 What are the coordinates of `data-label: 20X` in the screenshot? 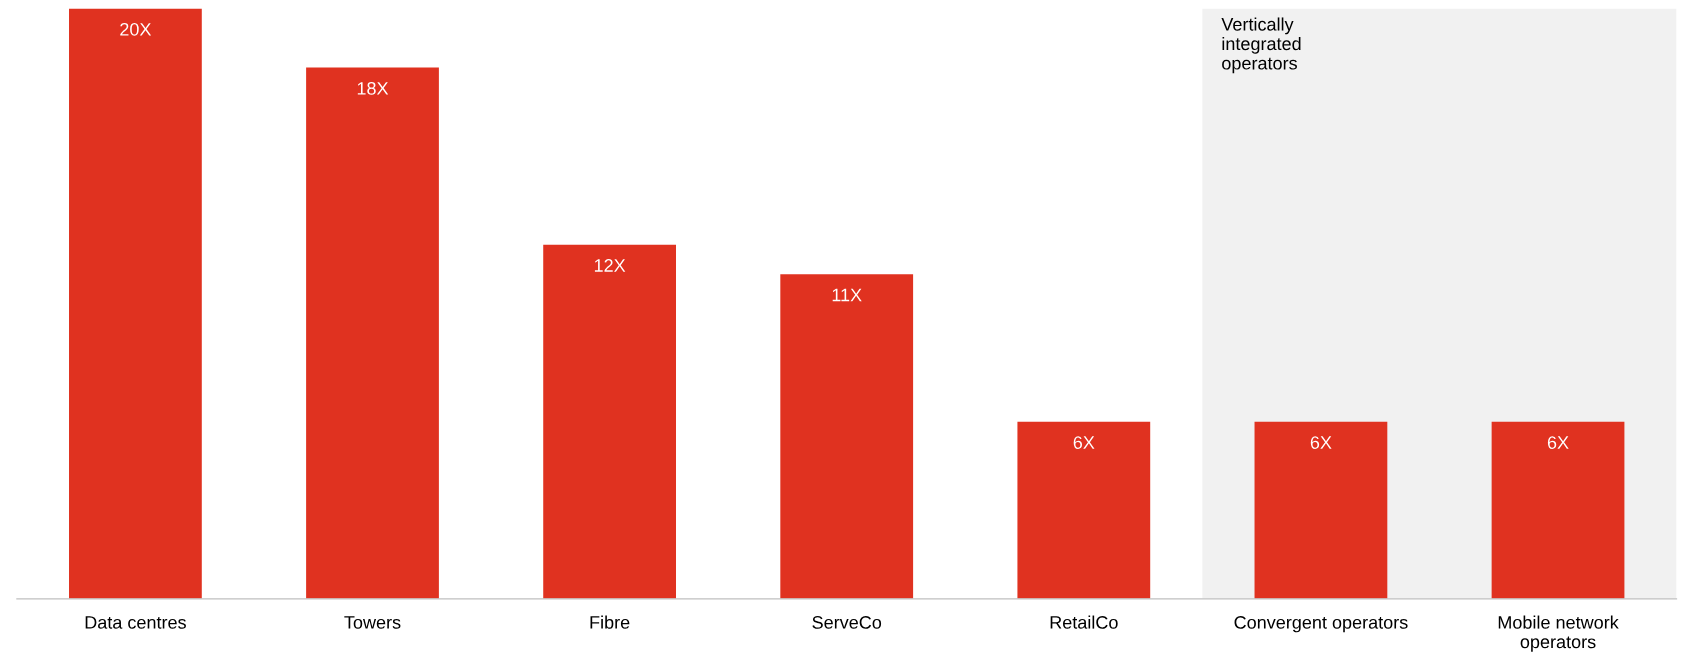 It's located at (136, 29).